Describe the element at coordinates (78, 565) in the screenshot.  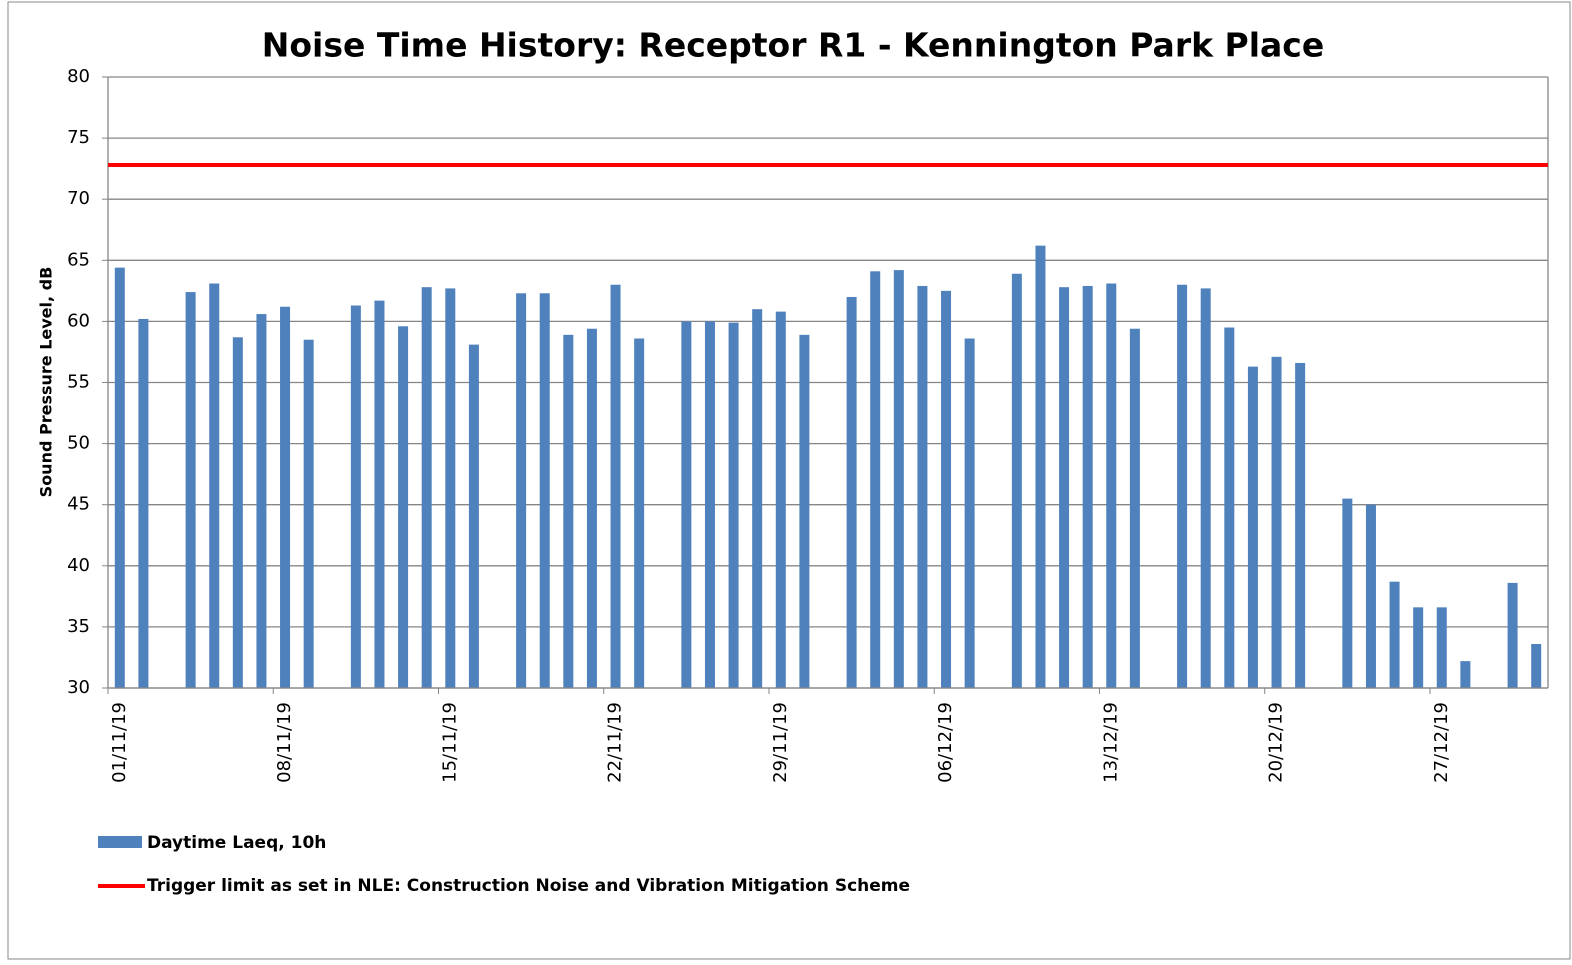
I see `y-tick-label: 40` at that location.